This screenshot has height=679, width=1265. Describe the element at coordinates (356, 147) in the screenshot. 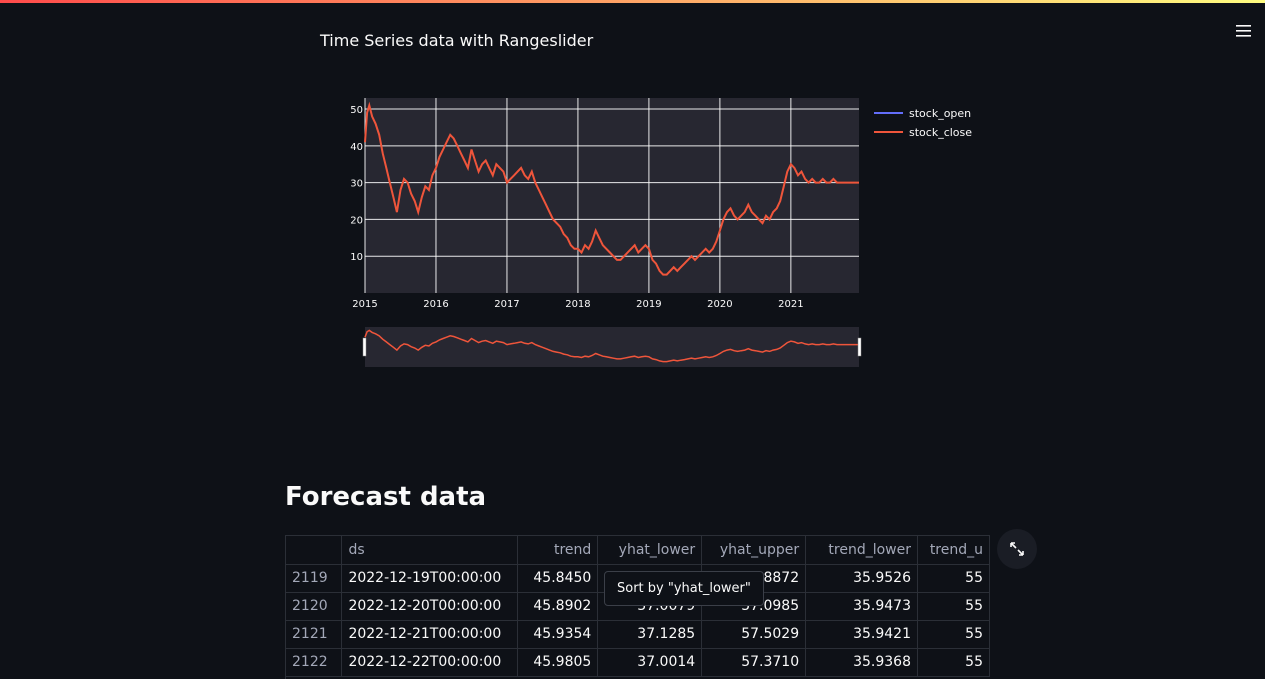

I see `y-tick-label: 40` at that location.